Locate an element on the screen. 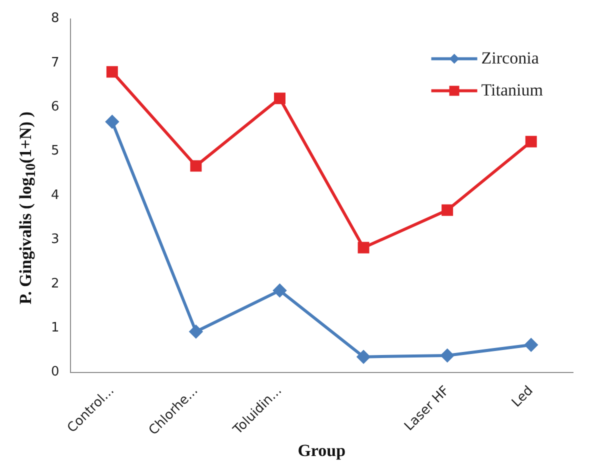 Image resolution: width=601 pixels, height=470 pixels. legend-label: Zirconia is located at coordinates (510, 58).